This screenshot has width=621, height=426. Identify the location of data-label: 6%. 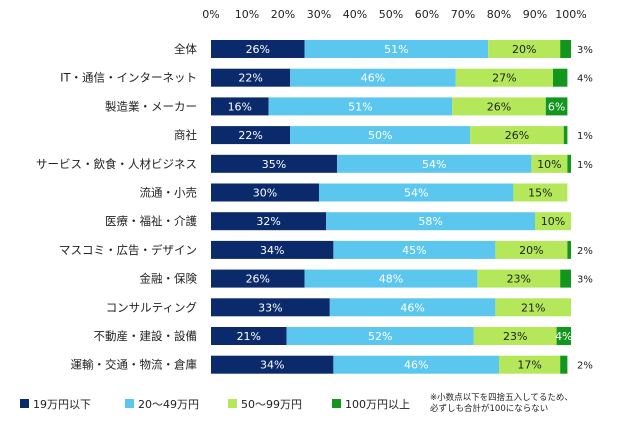
(556, 106).